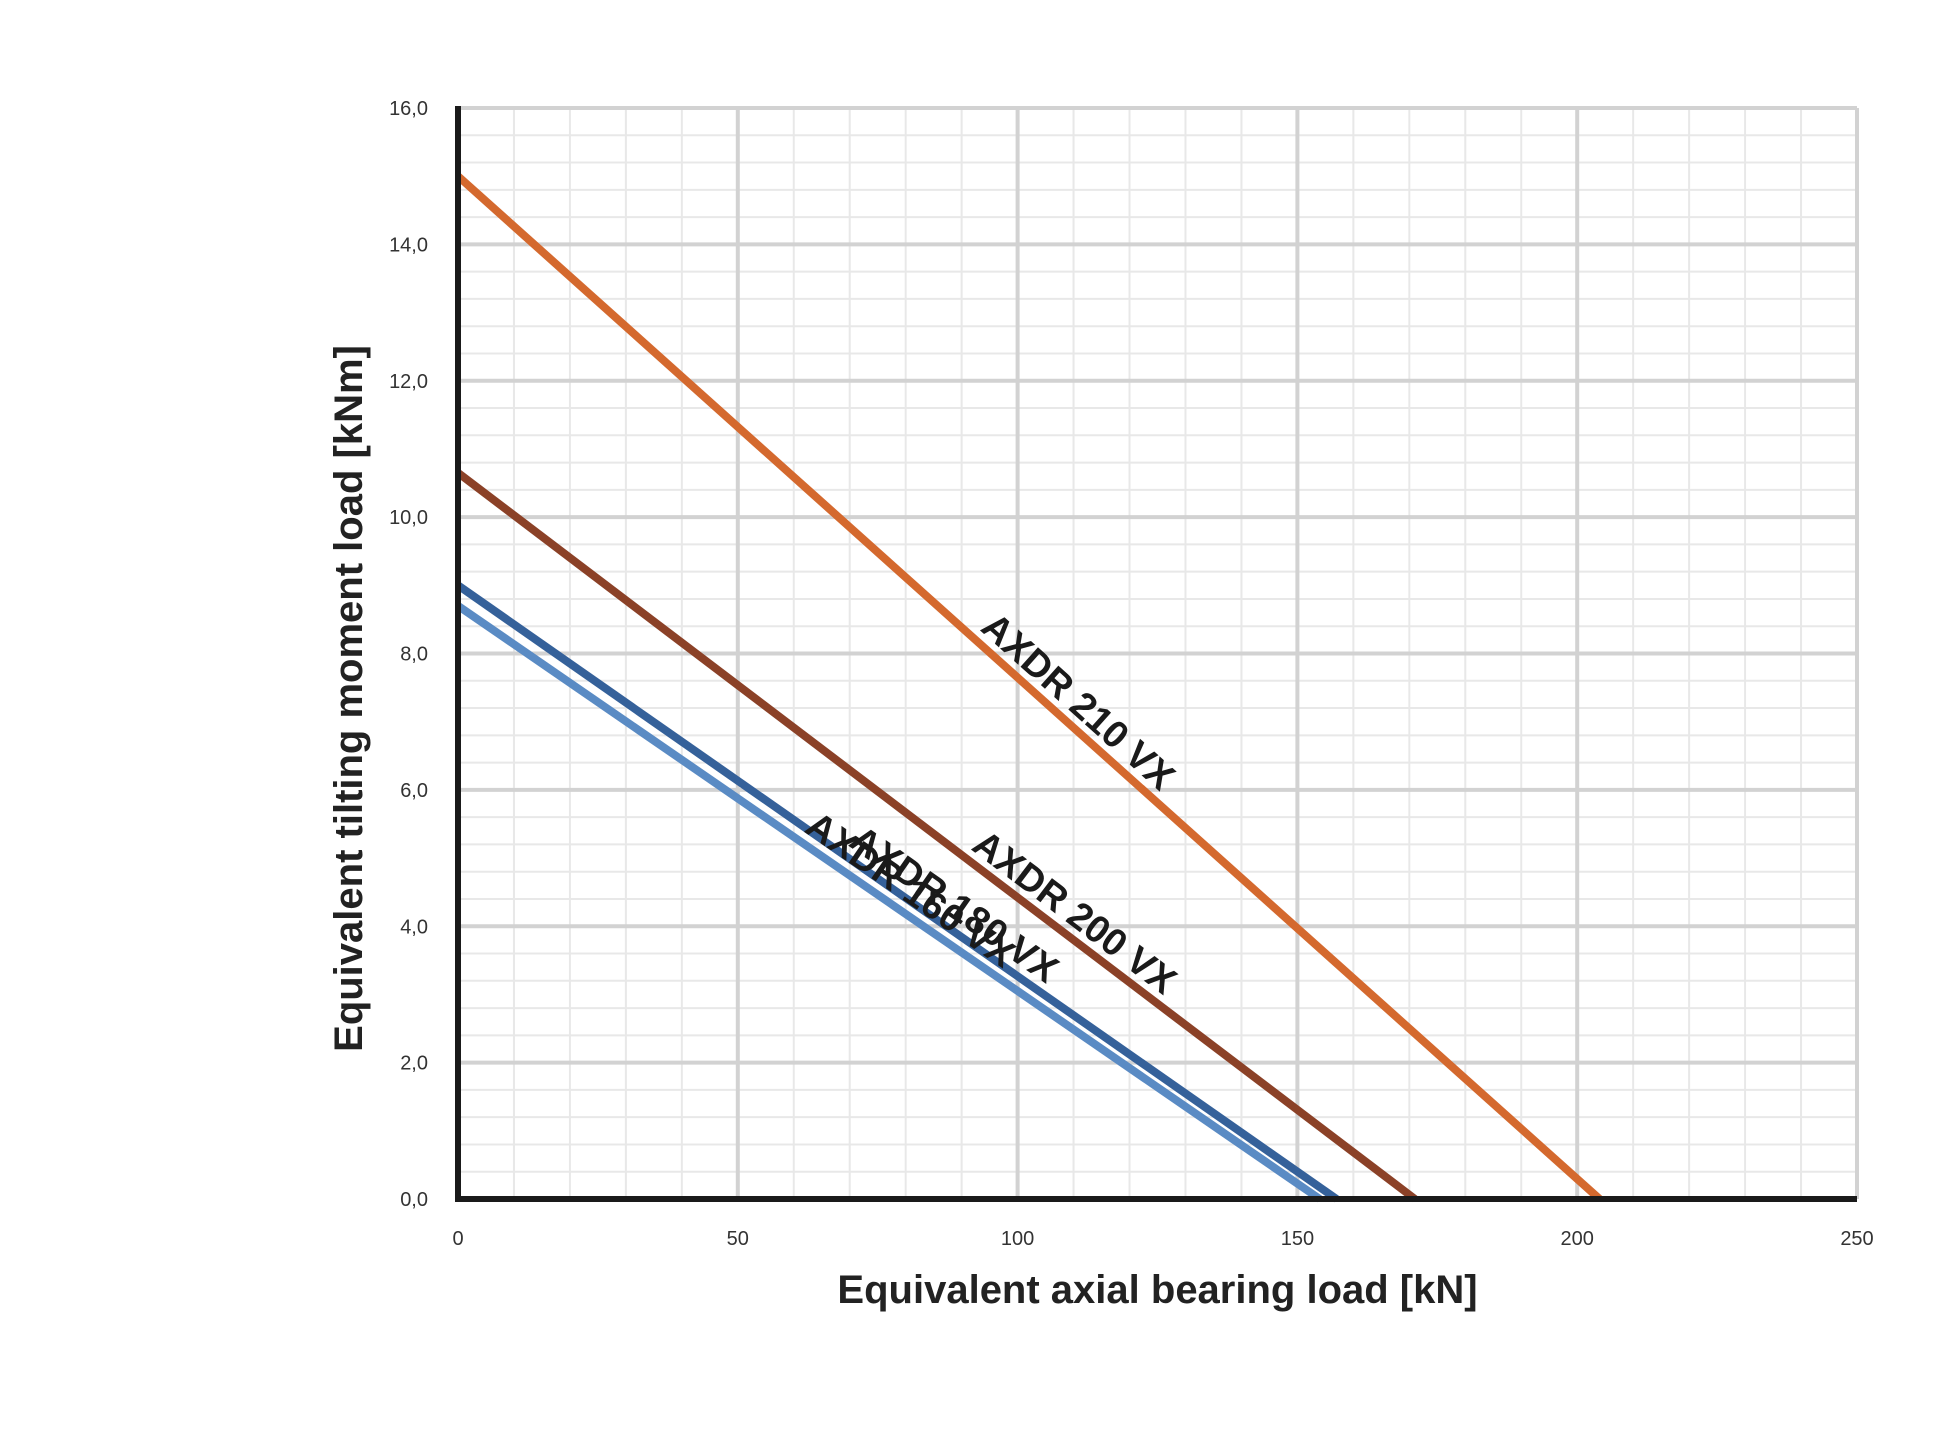 The width and height of the screenshot is (1939, 1448). What do you see at coordinates (408, 109) in the screenshot?
I see `y-tick-label: 16,0` at bounding box center [408, 109].